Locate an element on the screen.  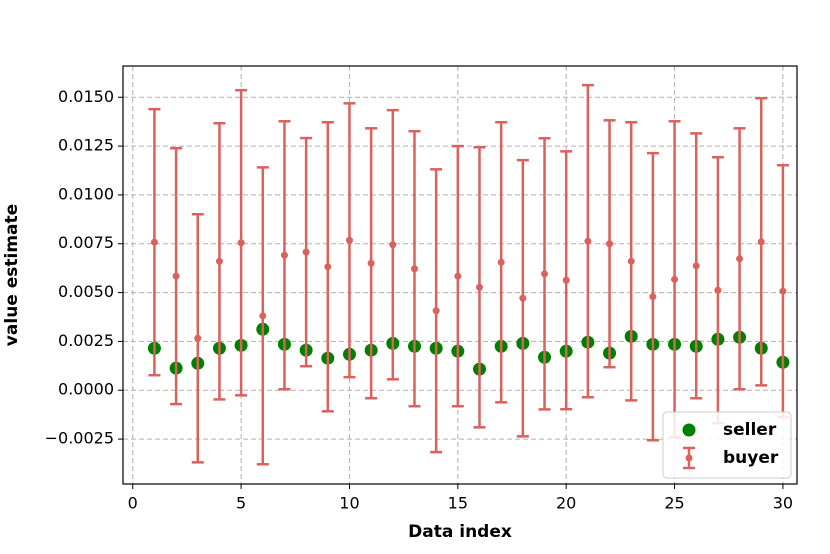
y-tick-label: 0.0150 is located at coordinates (86, 96).